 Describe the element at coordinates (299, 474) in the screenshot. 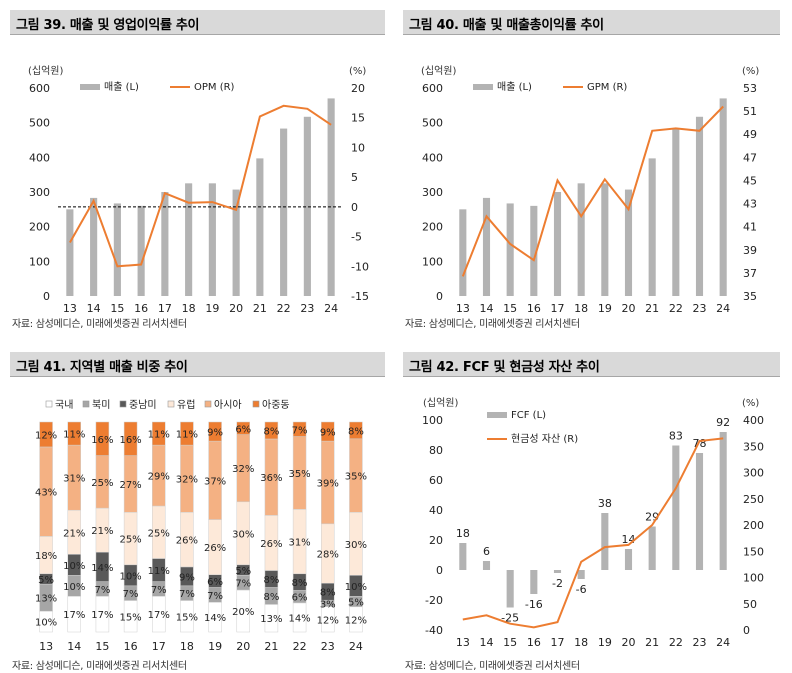

I see `segment-data-label: 35%` at that location.